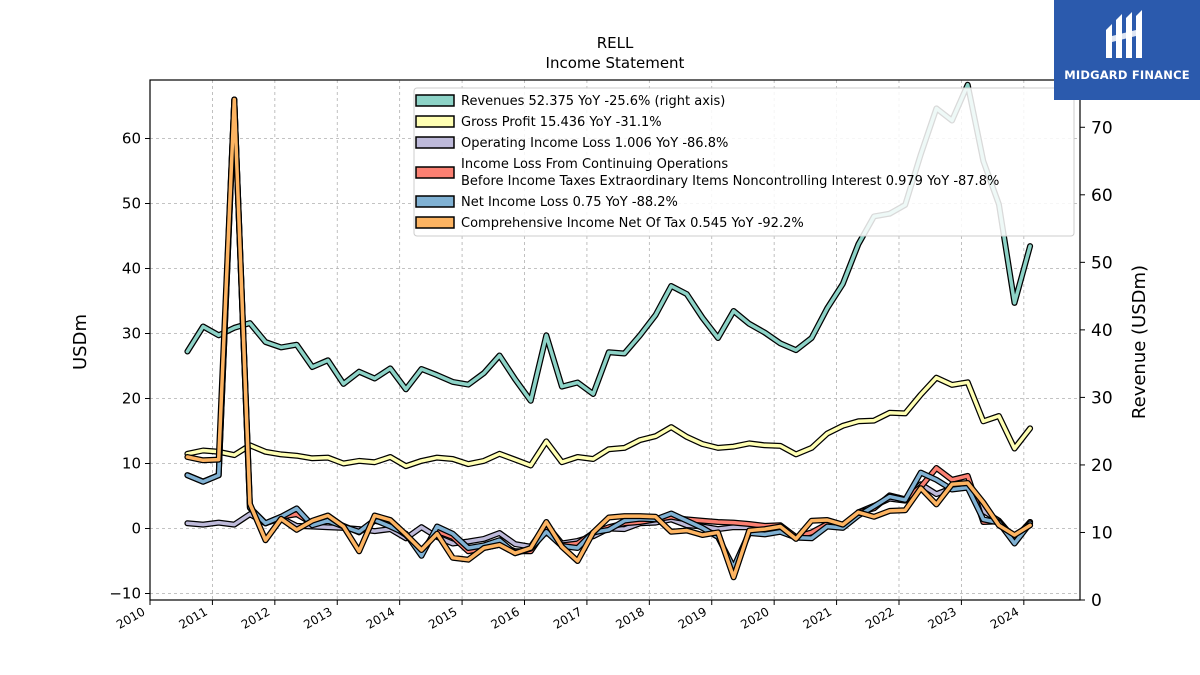  What do you see at coordinates (136, 529) in the screenshot?
I see `y-tick-label-left: 0` at bounding box center [136, 529].